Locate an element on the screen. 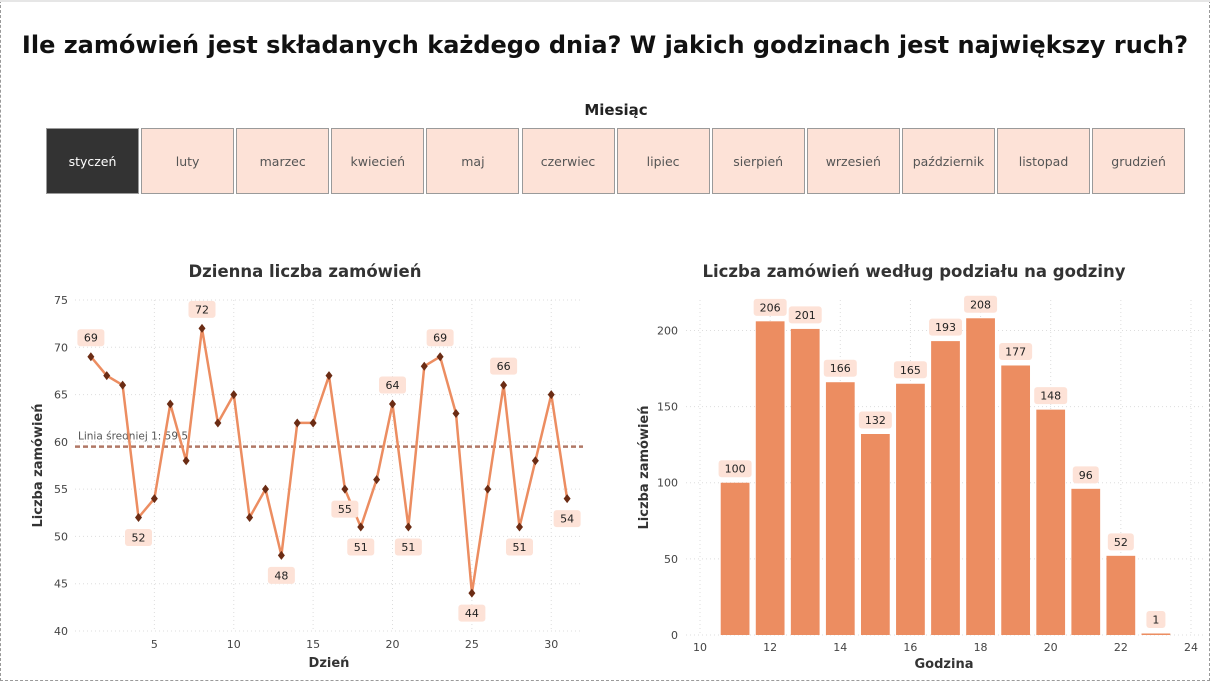  x-tick-label: 16 is located at coordinates (910, 647).